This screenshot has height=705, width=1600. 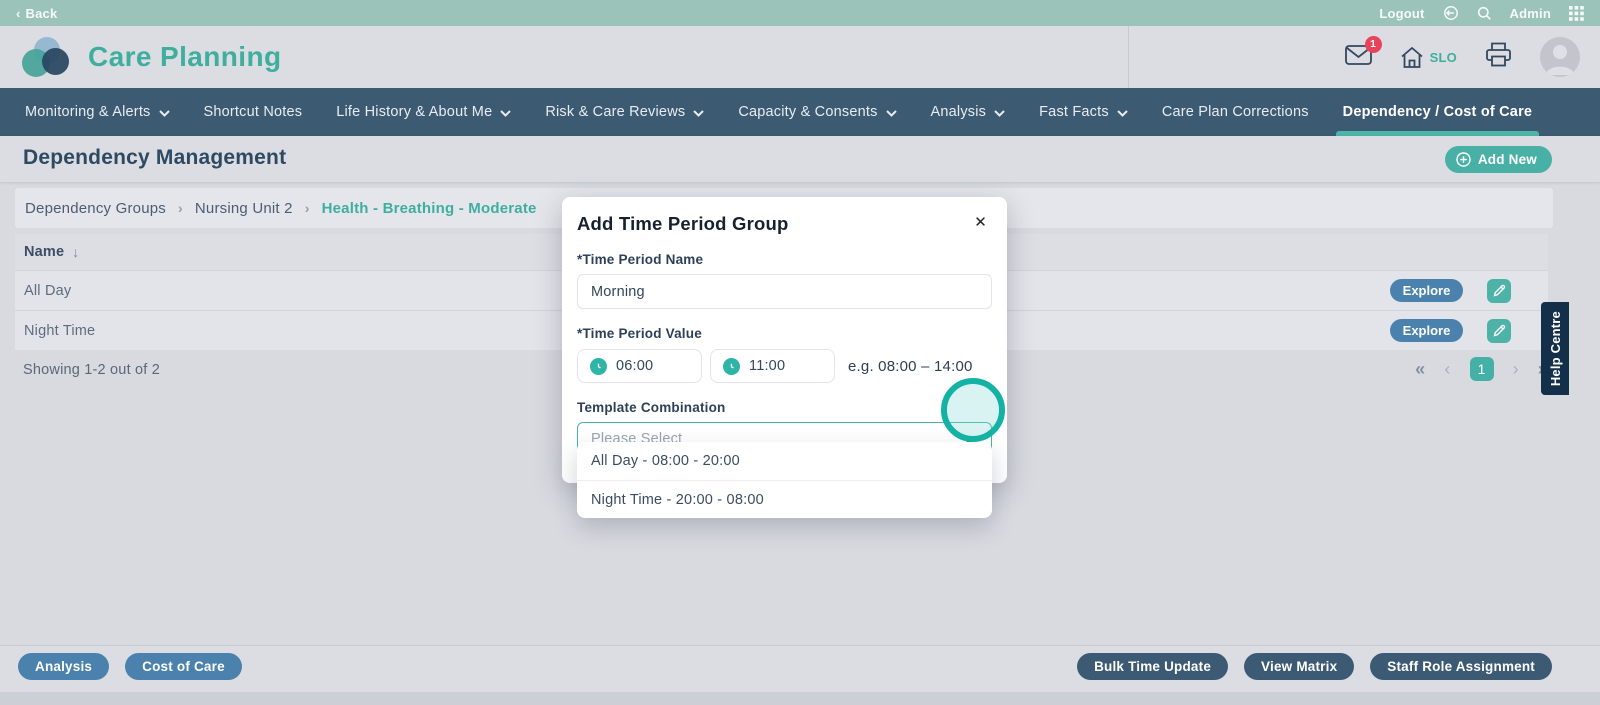 What do you see at coordinates (1128, 57) in the screenshot?
I see `header-divider` at bounding box center [1128, 57].